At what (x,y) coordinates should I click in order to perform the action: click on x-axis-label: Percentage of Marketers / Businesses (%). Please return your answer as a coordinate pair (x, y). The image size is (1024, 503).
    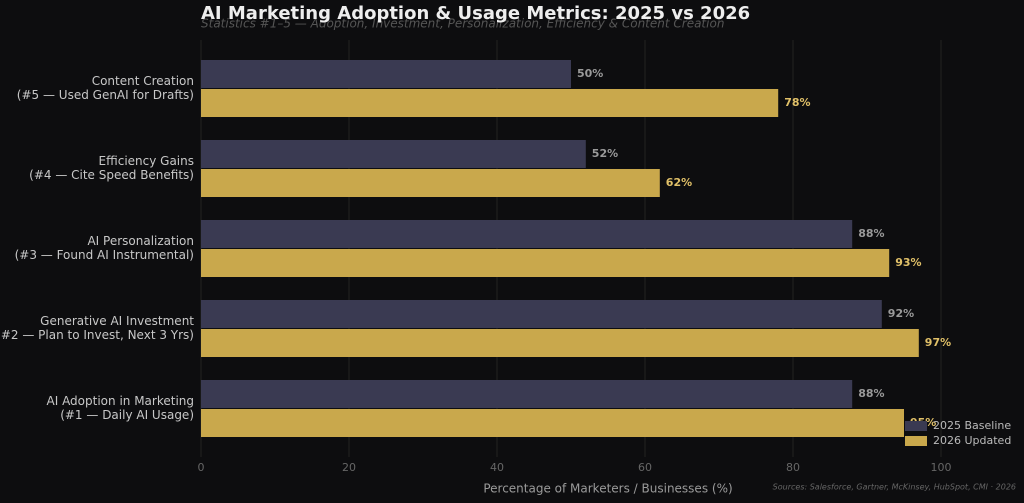
    Looking at the image, I should click on (607, 489).